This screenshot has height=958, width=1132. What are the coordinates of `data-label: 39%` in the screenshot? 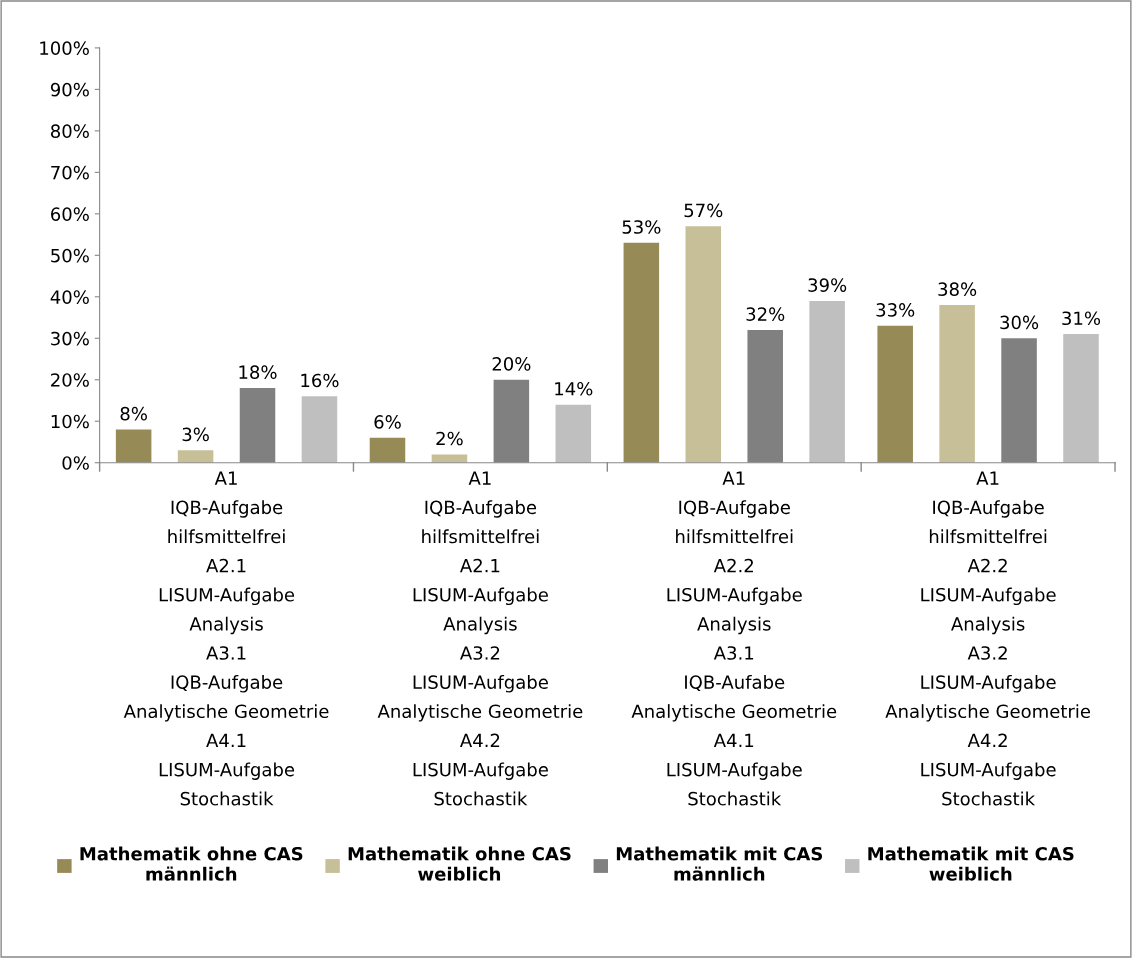 It's located at (827, 285).